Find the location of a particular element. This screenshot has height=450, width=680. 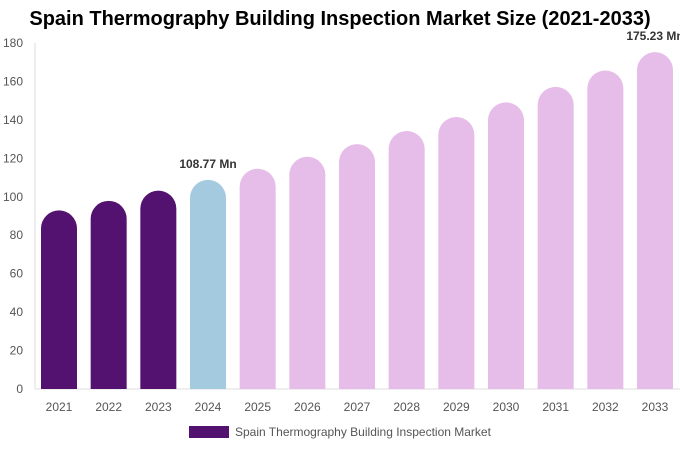

y-tick-label: 140 is located at coordinates (13, 120).